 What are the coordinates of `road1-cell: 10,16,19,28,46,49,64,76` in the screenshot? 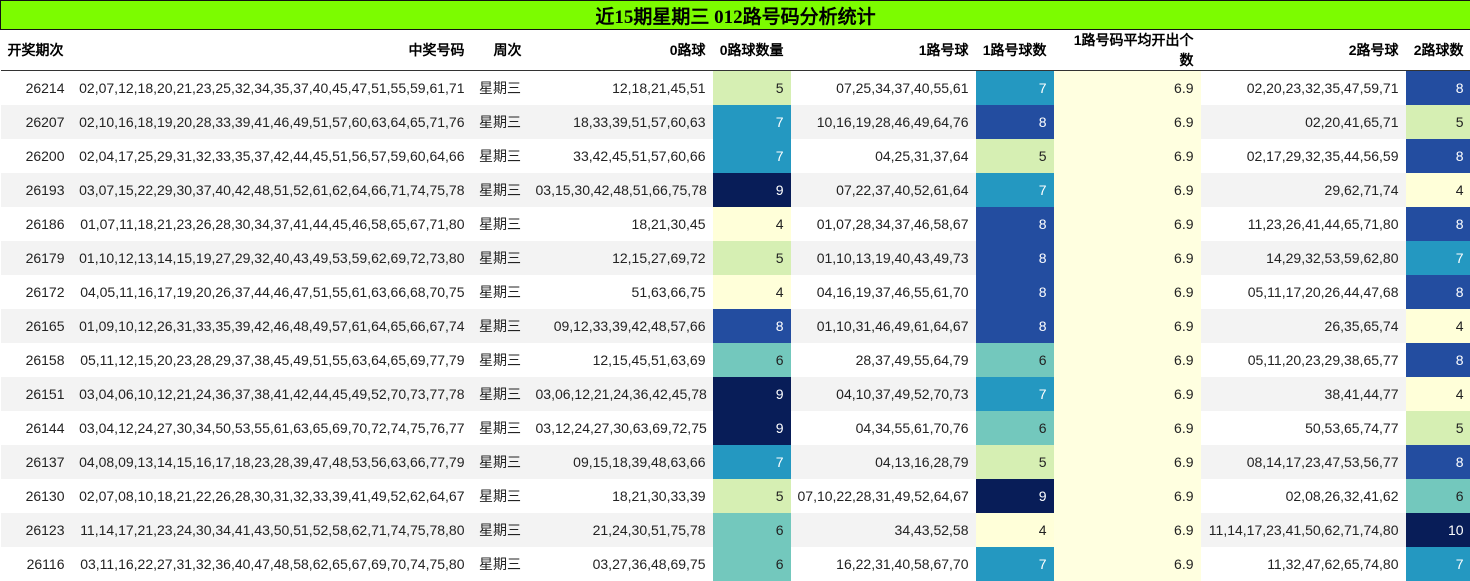 It's located at (883, 122).